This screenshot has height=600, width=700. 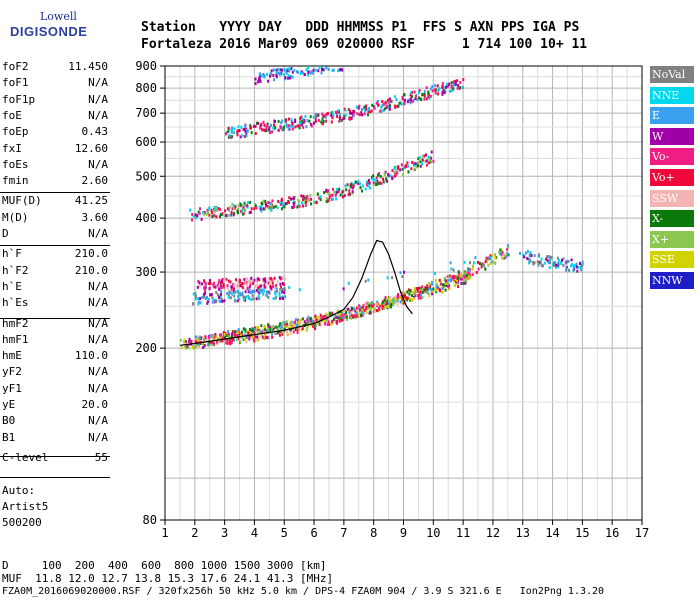 I want to click on logo-lowell-text: Lowell, so click(x=58, y=16).